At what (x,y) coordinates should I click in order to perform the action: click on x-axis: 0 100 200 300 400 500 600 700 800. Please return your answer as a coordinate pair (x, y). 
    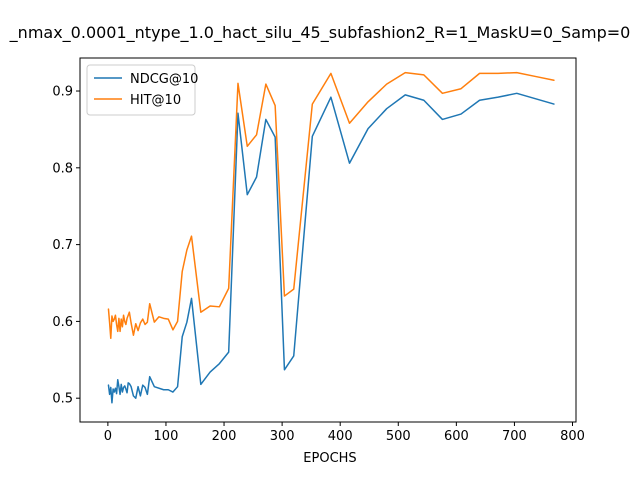
    Looking at the image, I should click on (344, 433).